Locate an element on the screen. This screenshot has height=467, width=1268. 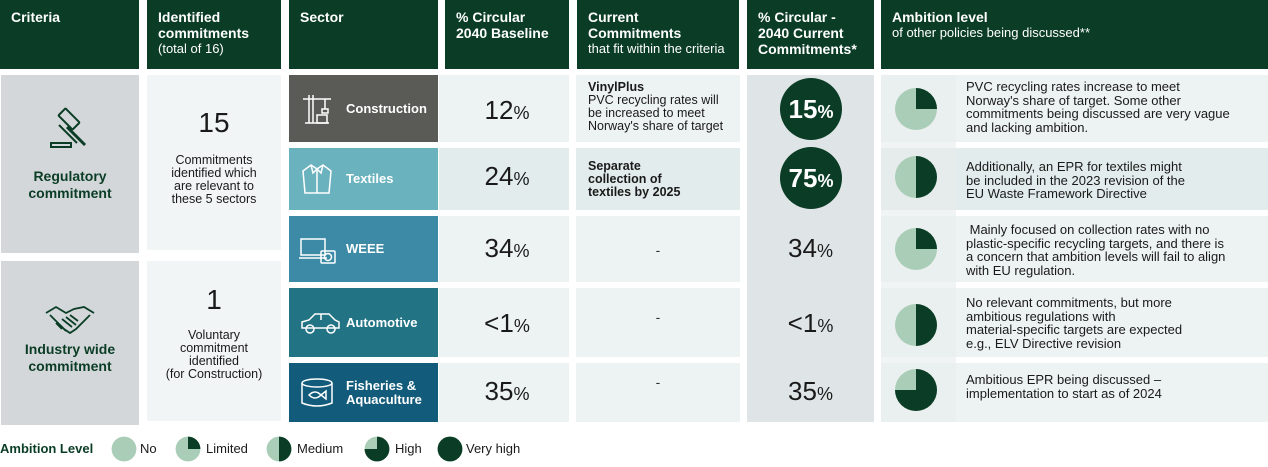
baseline-weee-value: 34 is located at coordinates (499, 248).